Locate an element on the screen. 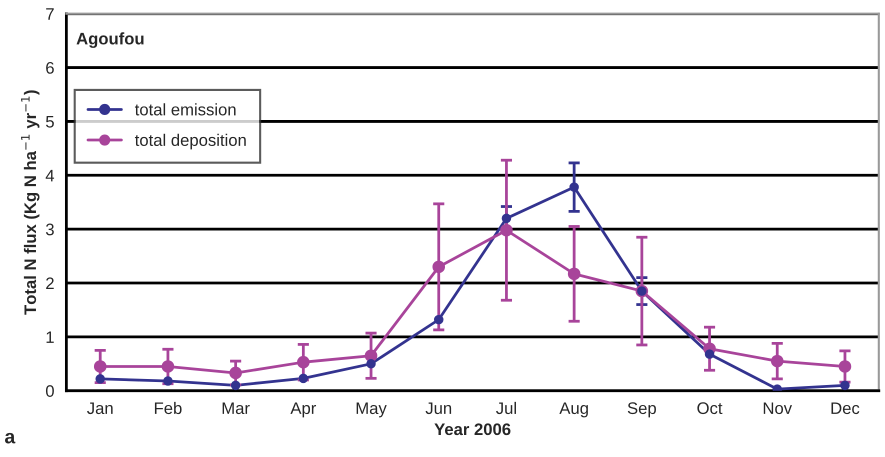 This screenshot has width=885, height=457. y-tick-label: 0 is located at coordinates (50, 391).